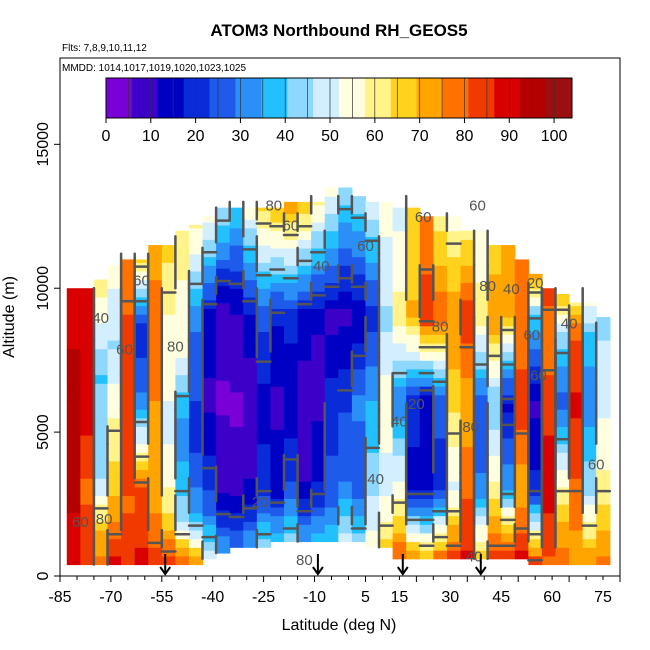  I want to click on x-axis: -85 -70 -55 -40 -25 -10 5 15 30 45 60 75, so click(334, 590).